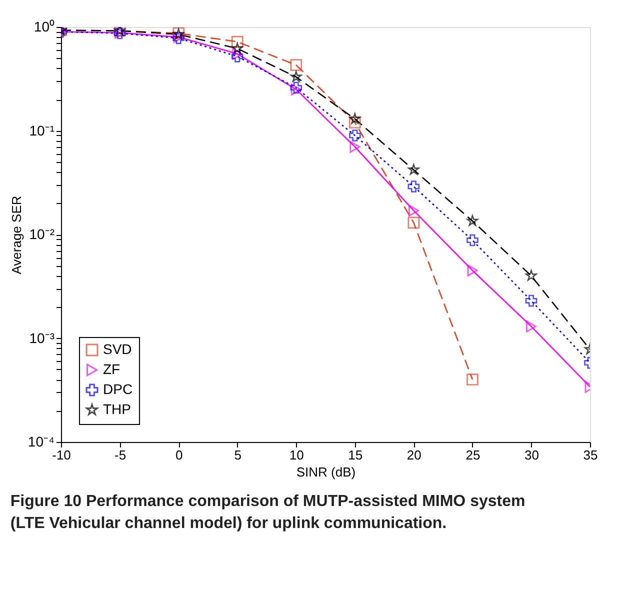  What do you see at coordinates (41, 442) in the screenshot?
I see `y-tick-label: 10⁻⁴` at bounding box center [41, 442].